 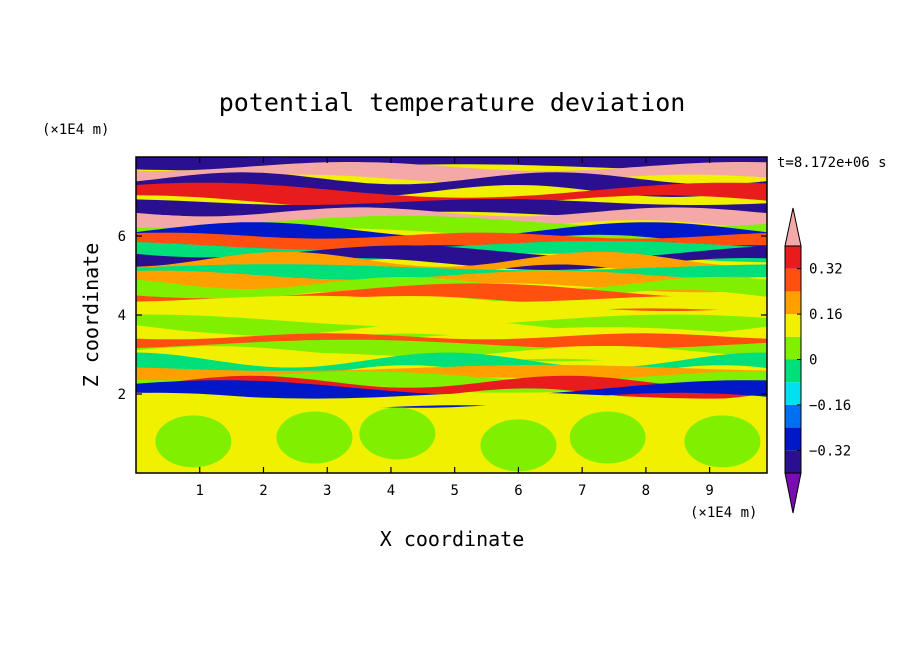 I want to click on x-tick-label: 5, so click(x=454, y=491).